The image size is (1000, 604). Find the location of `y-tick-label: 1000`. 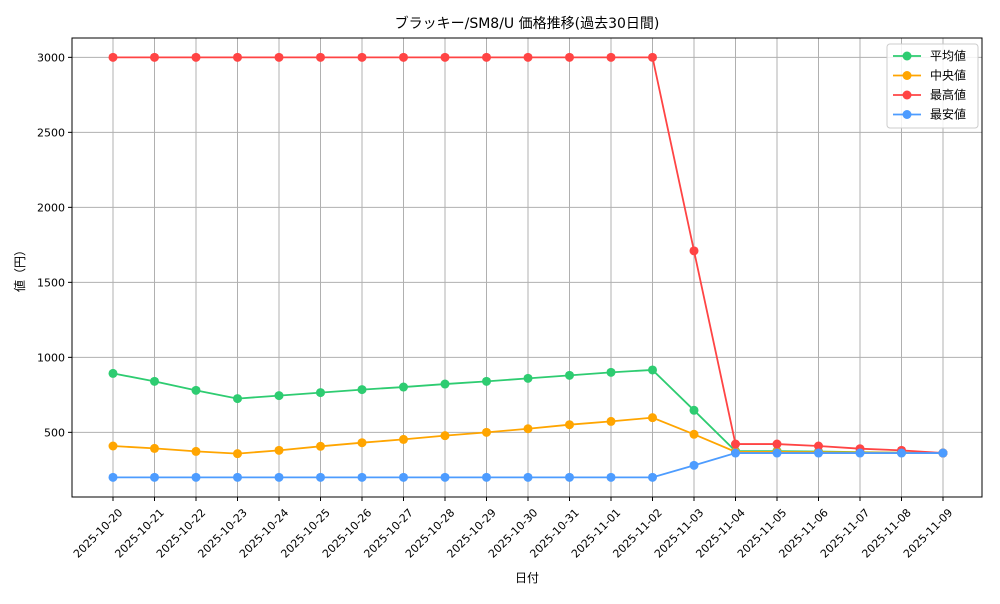

y-tick-label: 1000 is located at coordinates (51, 357).